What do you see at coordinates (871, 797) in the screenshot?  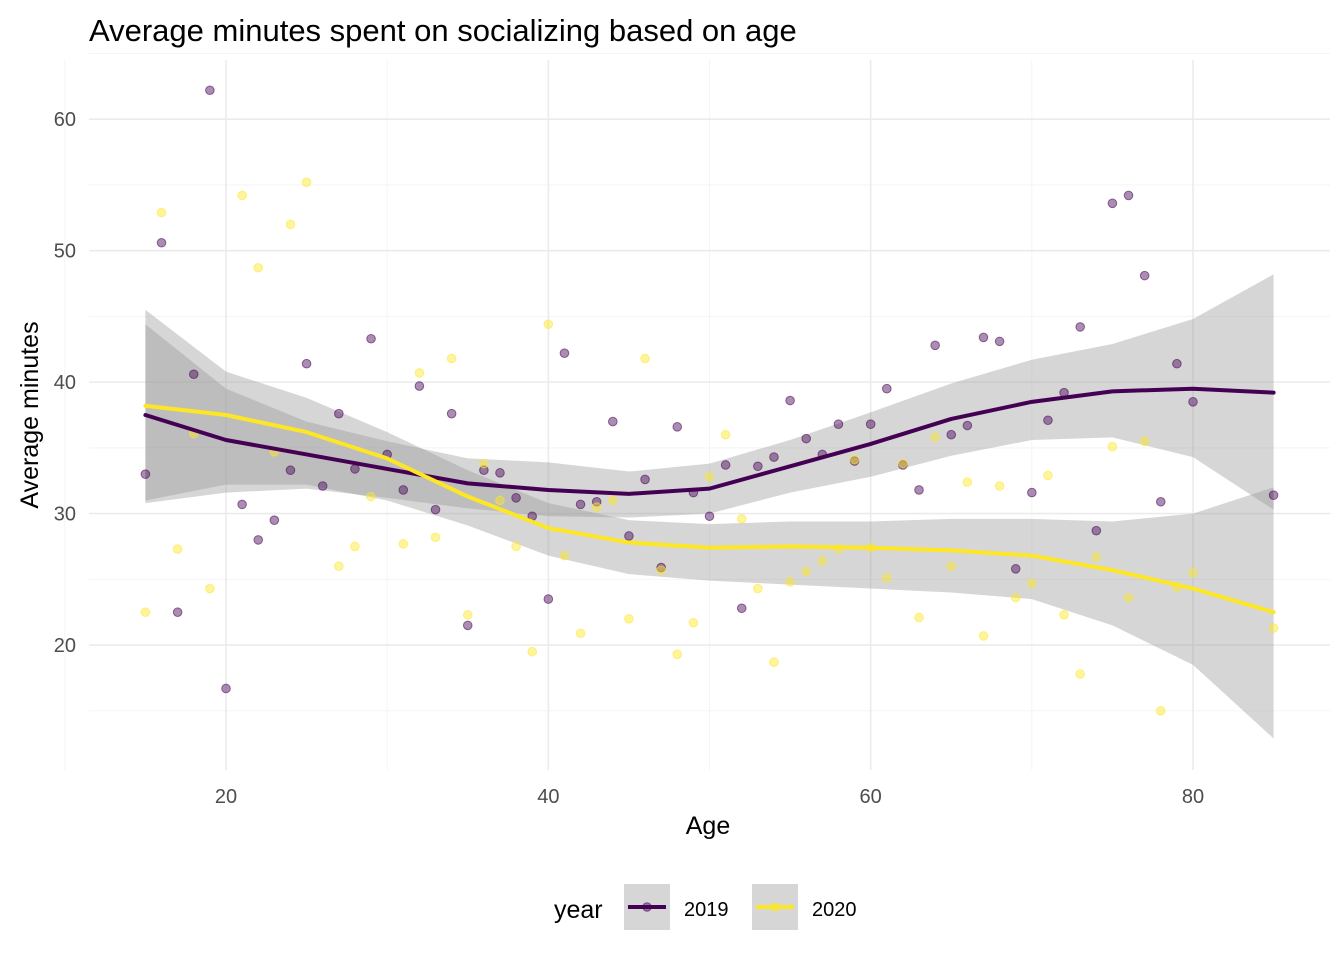 I see `x-tick-label: 60` at bounding box center [871, 797].